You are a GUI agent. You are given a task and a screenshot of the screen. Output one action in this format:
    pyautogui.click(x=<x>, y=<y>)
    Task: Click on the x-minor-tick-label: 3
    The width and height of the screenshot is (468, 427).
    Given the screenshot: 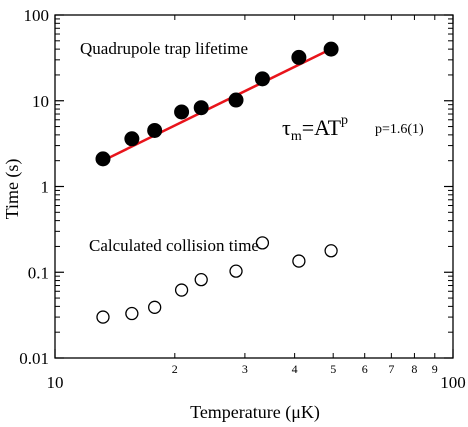 What is the action you would take?
    pyautogui.click(x=245, y=369)
    